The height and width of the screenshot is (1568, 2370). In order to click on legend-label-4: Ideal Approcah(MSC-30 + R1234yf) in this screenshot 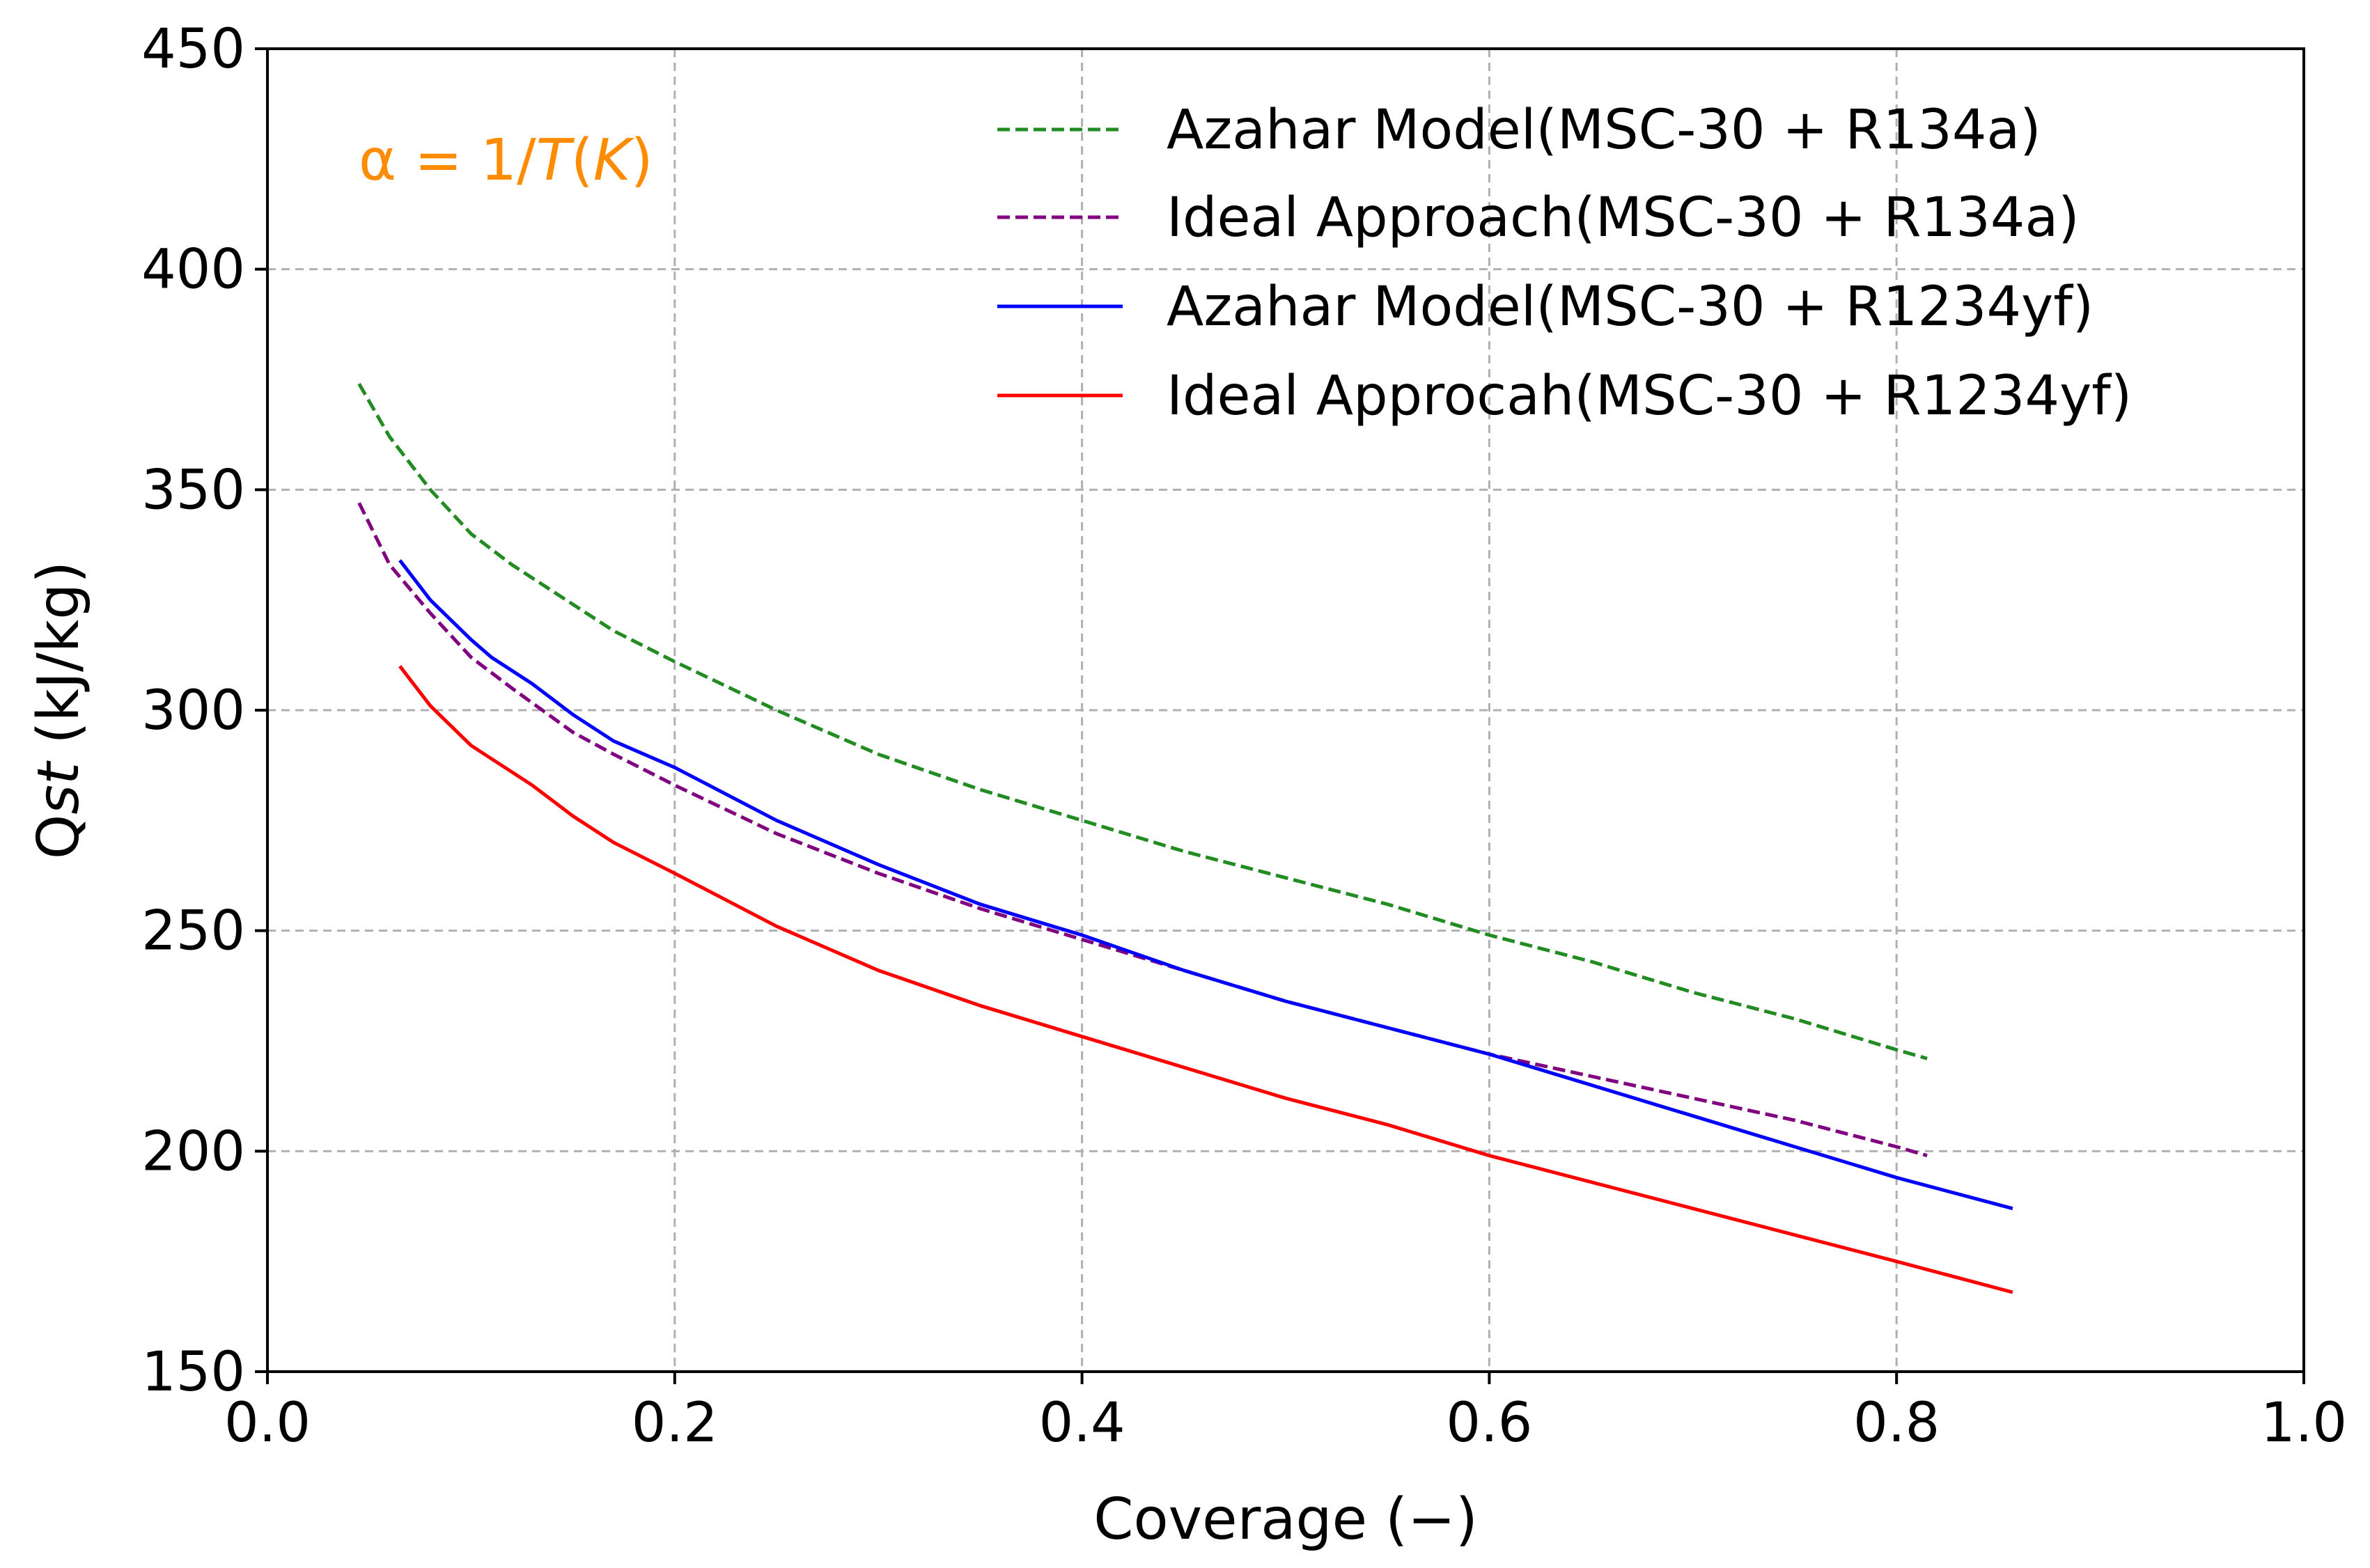, I will do `click(1650, 396)`.